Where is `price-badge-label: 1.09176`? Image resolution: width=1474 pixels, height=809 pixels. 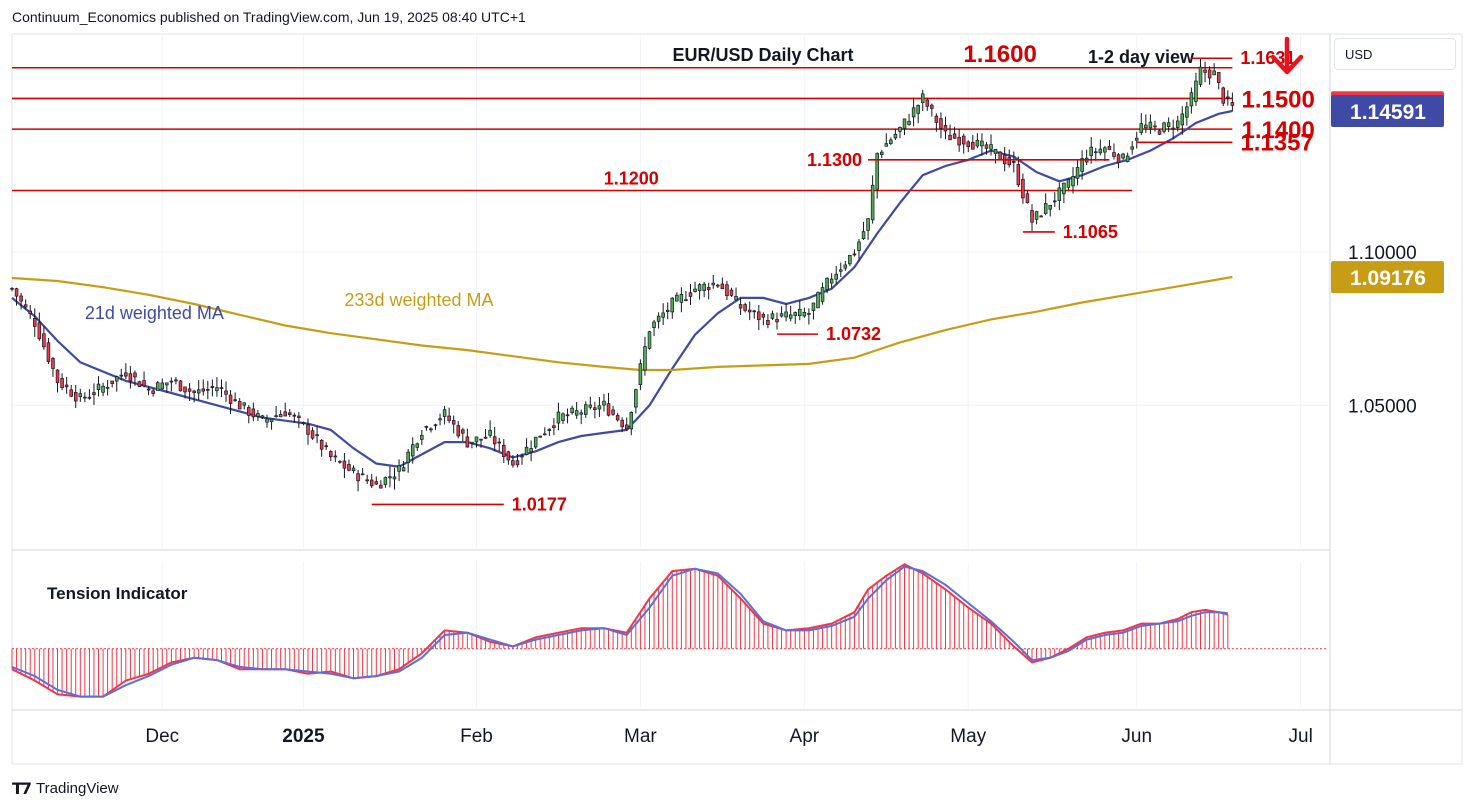
price-badge-label: 1.09176 is located at coordinates (1388, 278).